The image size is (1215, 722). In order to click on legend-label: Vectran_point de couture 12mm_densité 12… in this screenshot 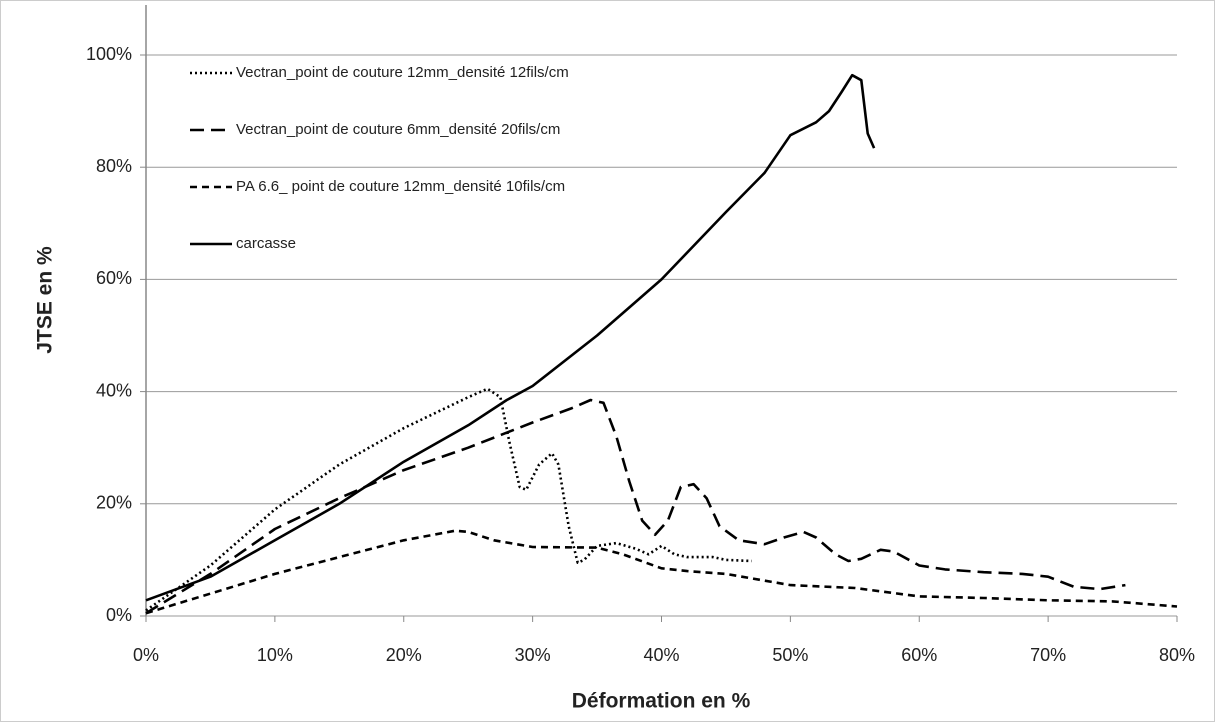, I will do `click(402, 72)`.